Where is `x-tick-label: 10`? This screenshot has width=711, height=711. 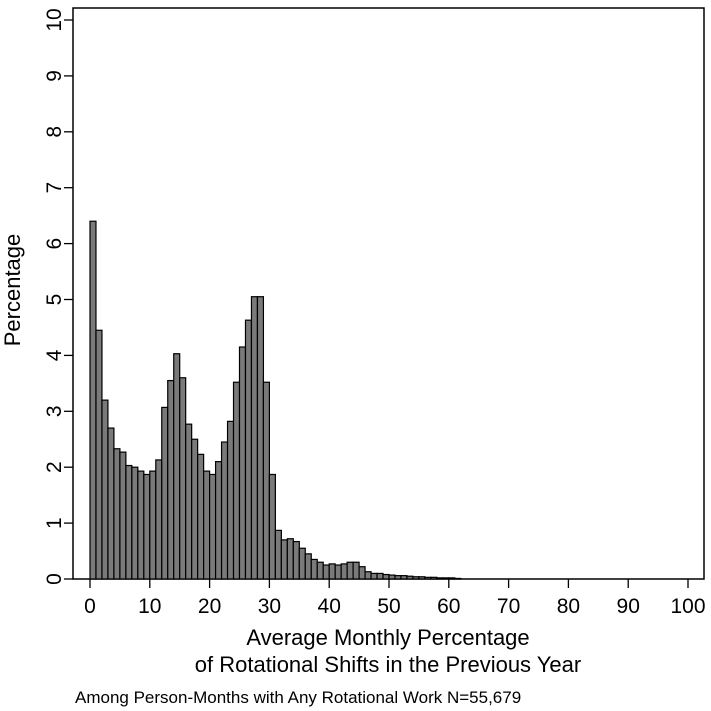
x-tick-label: 10 is located at coordinates (149, 606).